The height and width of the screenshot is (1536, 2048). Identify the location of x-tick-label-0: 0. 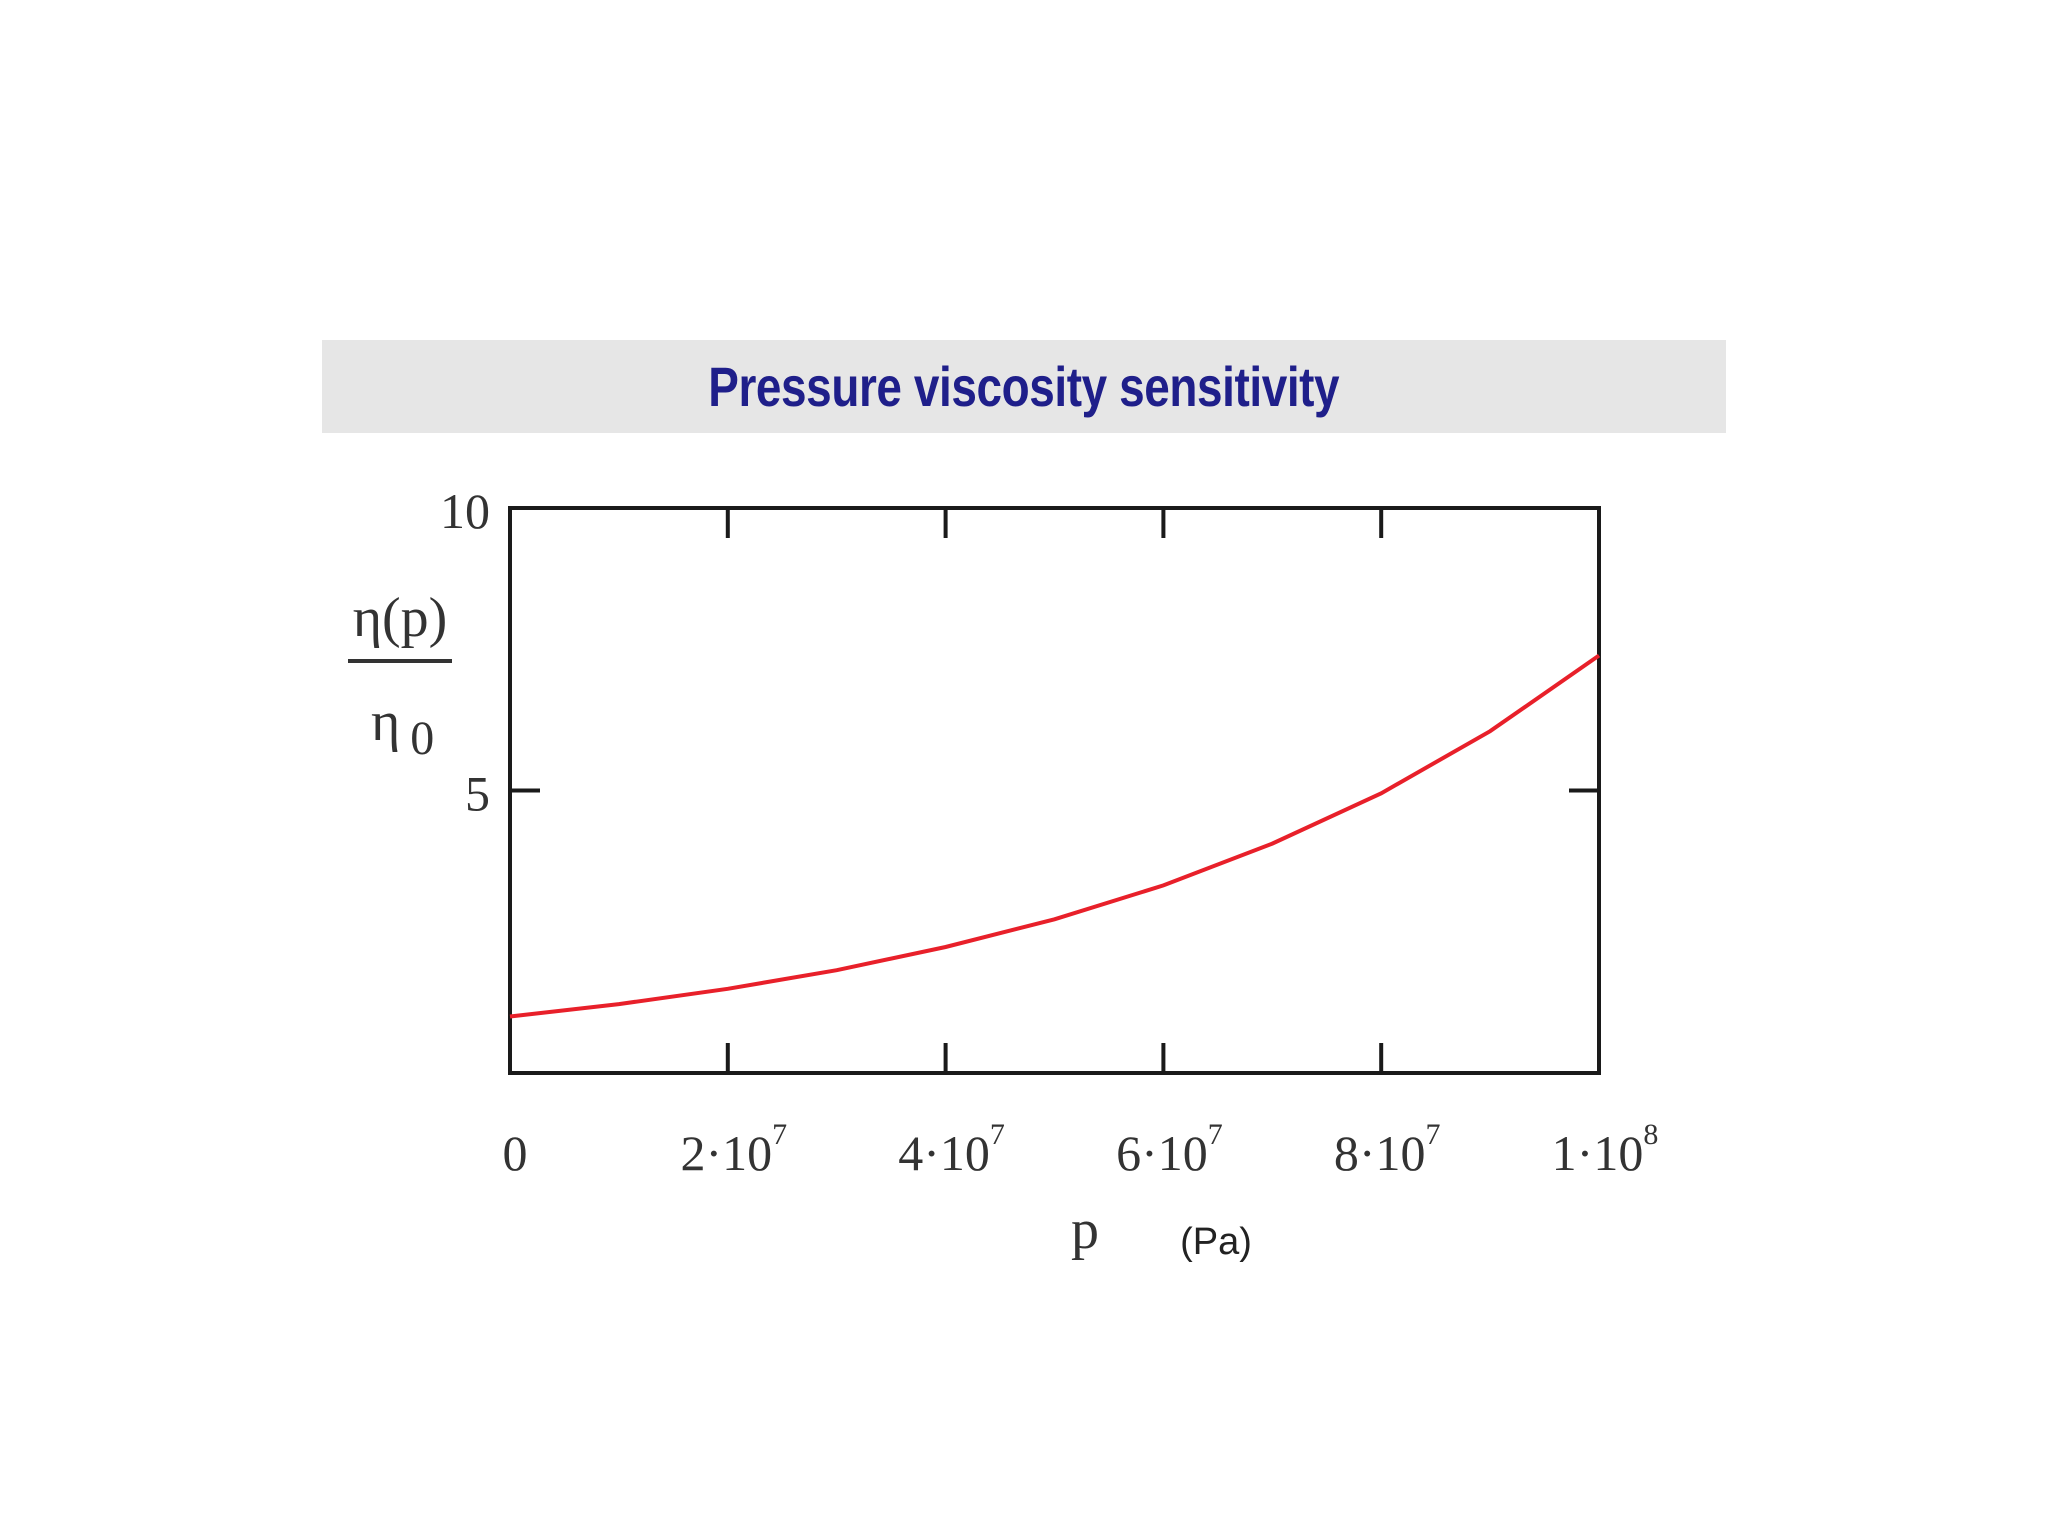
(515, 1153).